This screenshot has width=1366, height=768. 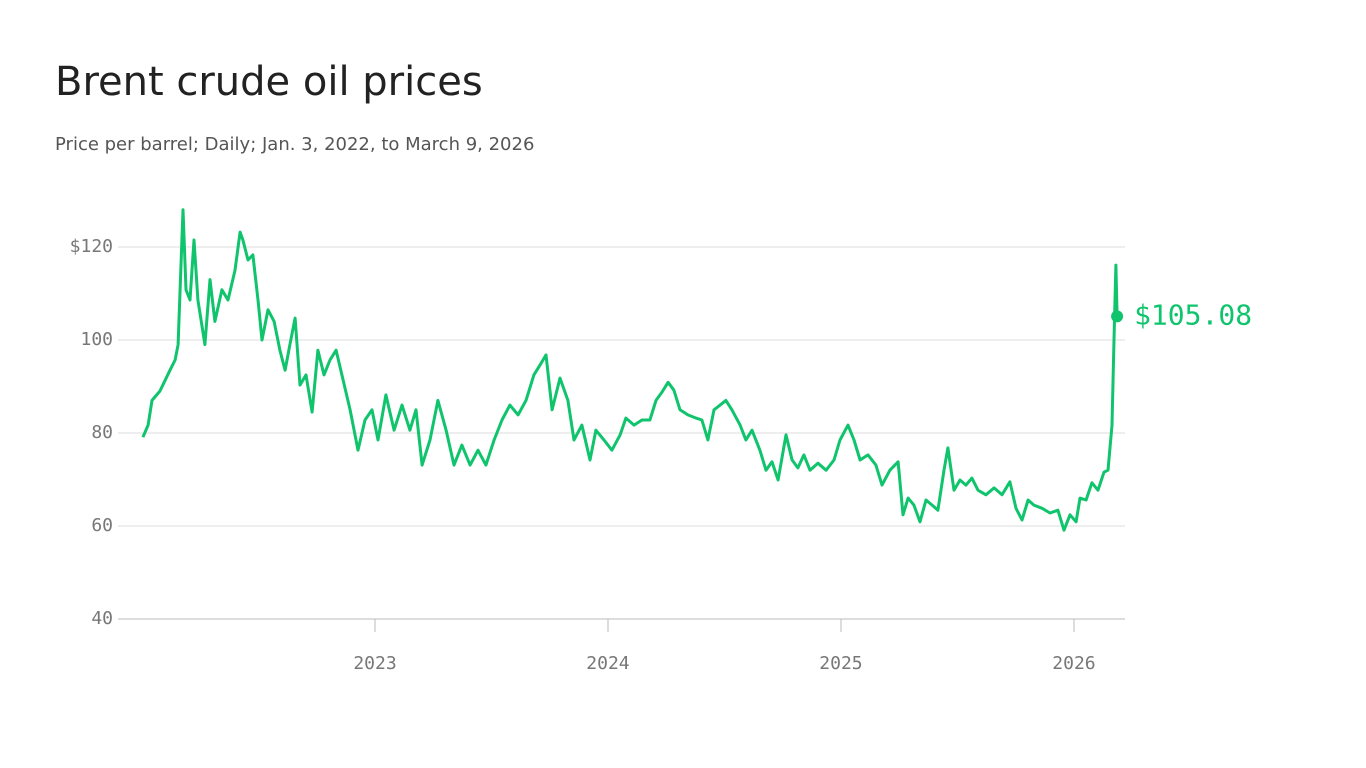 What do you see at coordinates (102, 525) in the screenshot?
I see `y-tick-label: 60` at bounding box center [102, 525].